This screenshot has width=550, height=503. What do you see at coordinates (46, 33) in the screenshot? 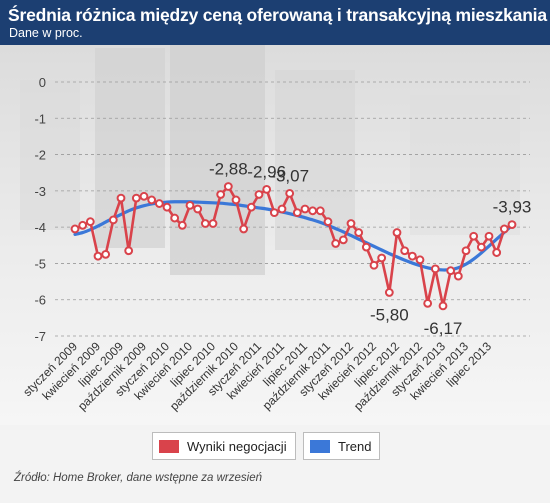
I see `chart-subtitle: Dane w proc.` at bounding box center [46, 33].